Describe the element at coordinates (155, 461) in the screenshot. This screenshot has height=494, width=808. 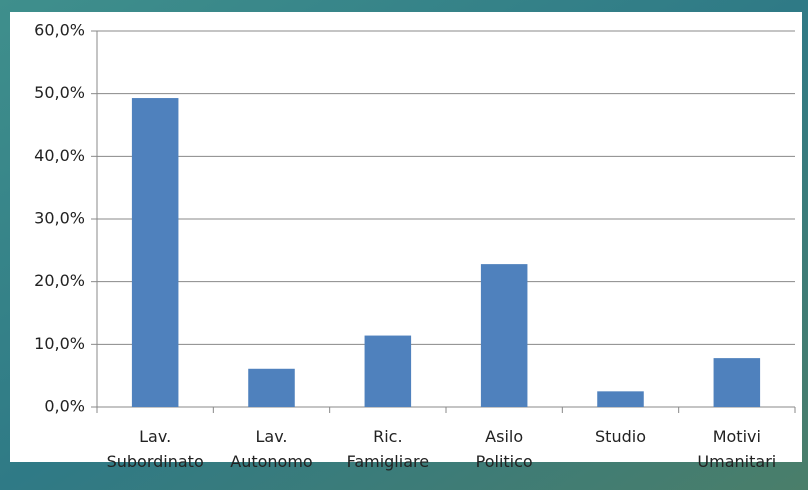
I see `x-tick-label-line: Subordinato` at that location.